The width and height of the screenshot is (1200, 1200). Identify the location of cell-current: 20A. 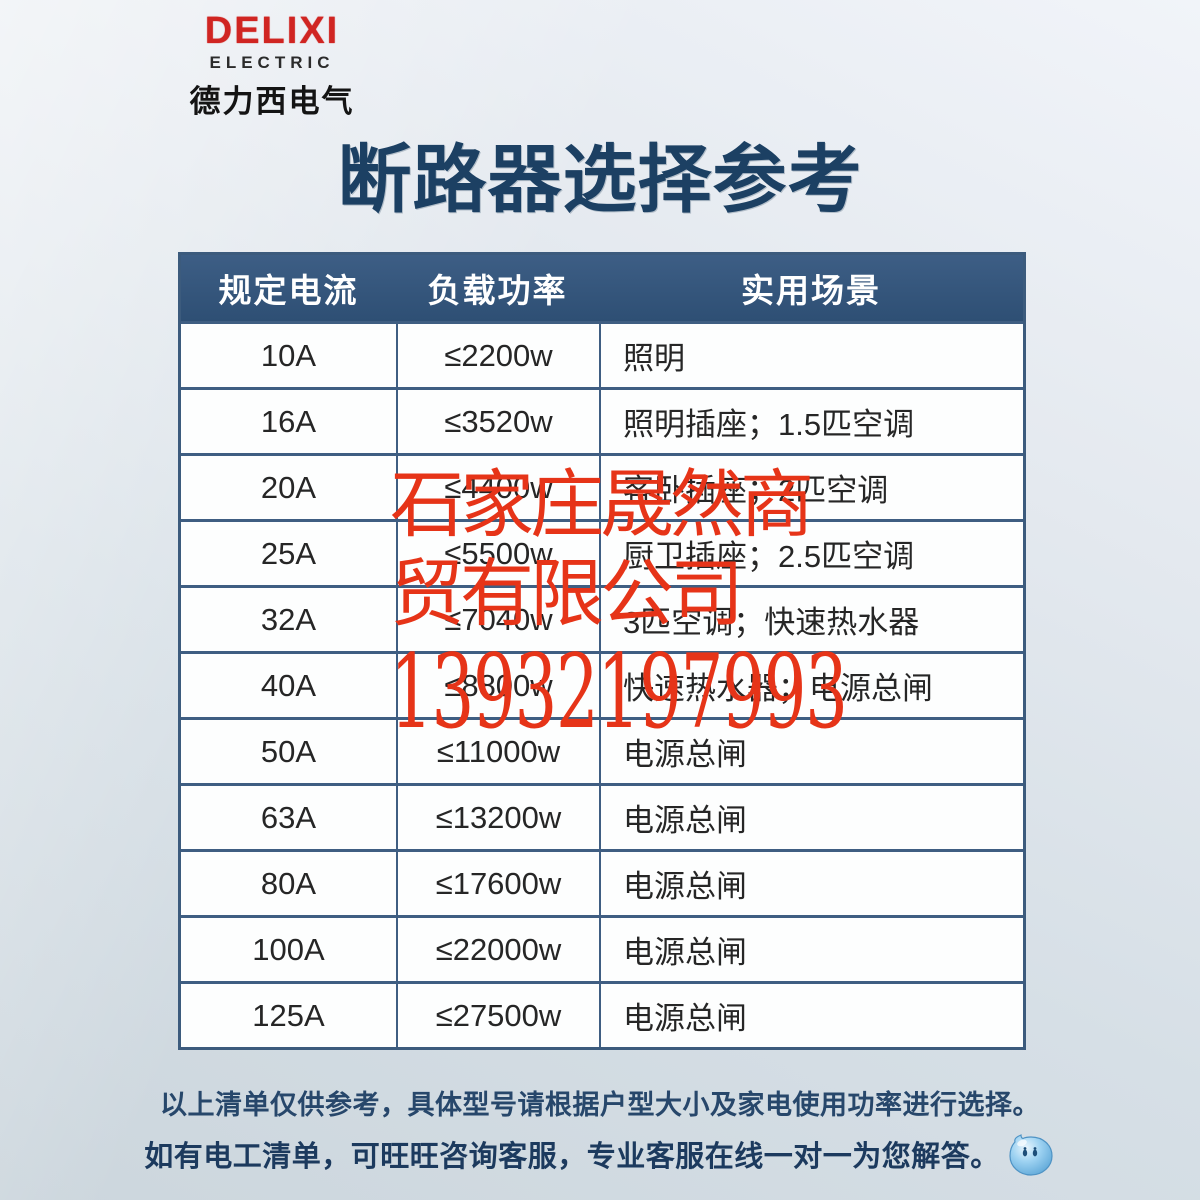
(288, 487).